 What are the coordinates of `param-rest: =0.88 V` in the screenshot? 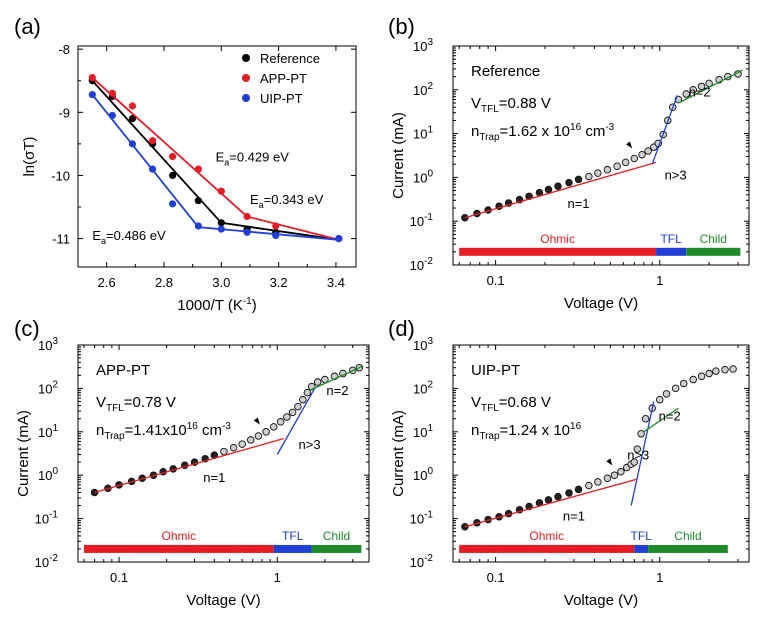 It's located at (525, 103).